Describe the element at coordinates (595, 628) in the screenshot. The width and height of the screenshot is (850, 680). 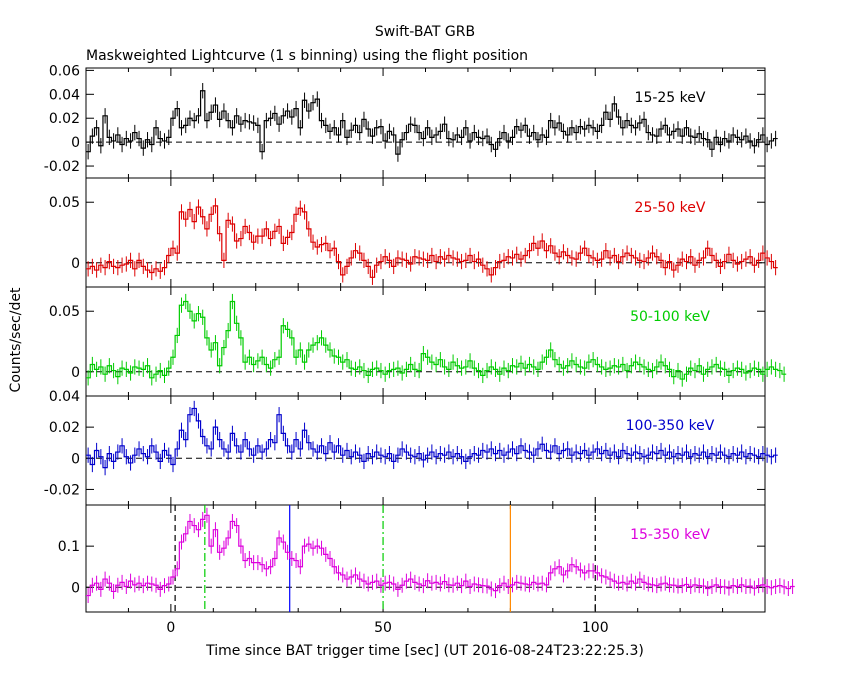
I see `x-tick-label: 100` at that location.